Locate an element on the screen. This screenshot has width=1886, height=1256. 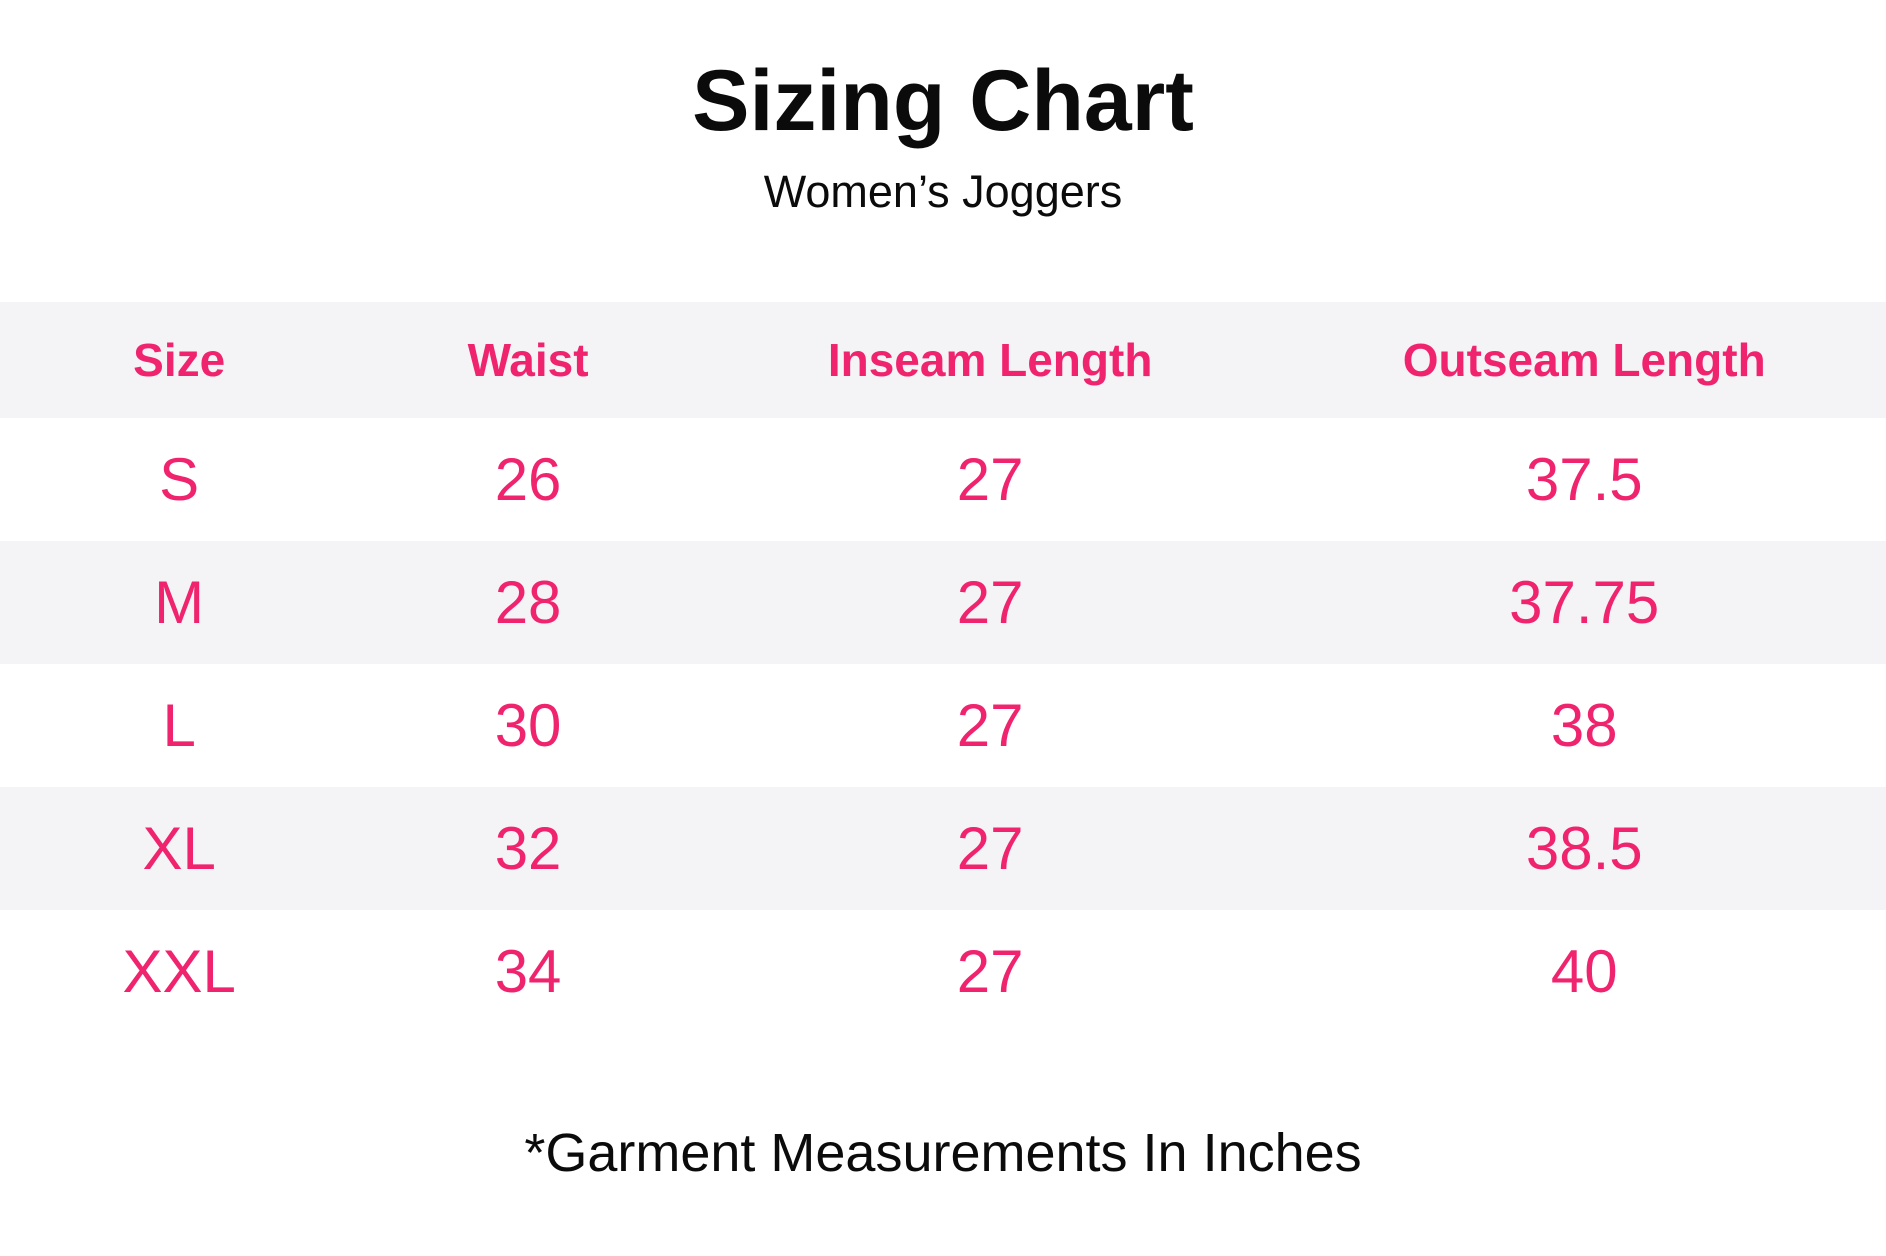
table-row-m: M 28 27 37.75 is located at coordinates (943, 602).